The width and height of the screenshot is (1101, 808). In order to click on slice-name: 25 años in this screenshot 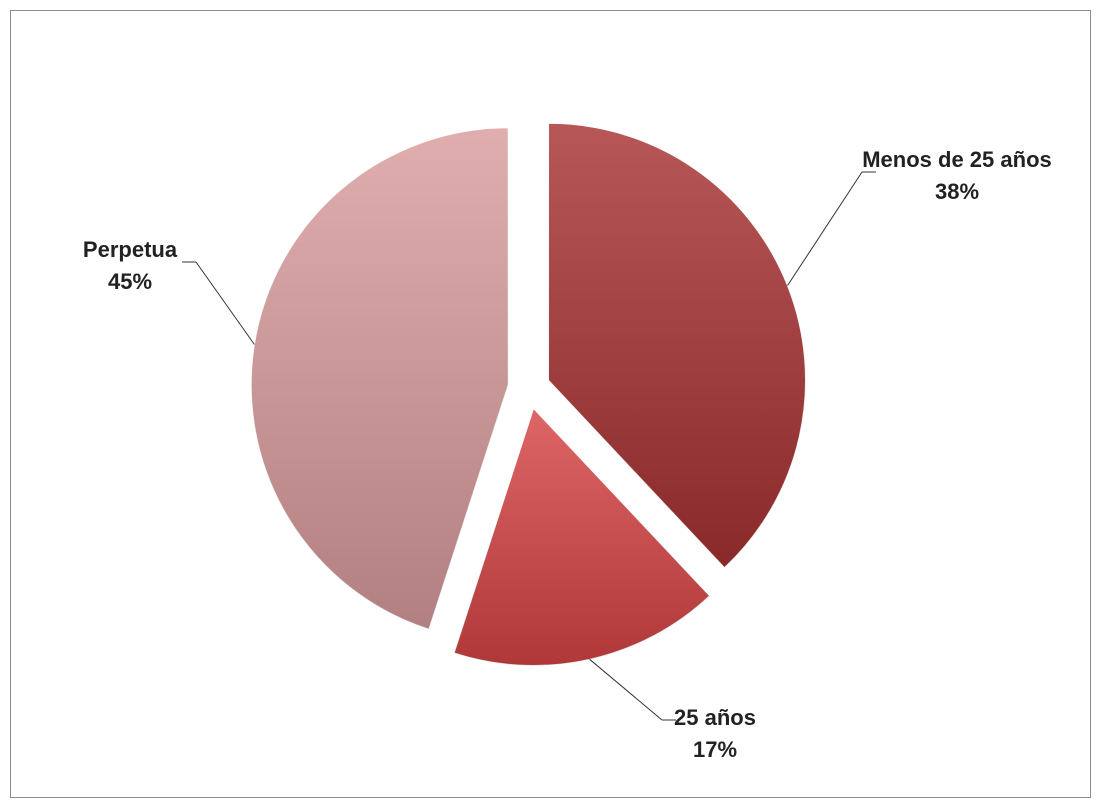, I will do `click(715, 717)`.